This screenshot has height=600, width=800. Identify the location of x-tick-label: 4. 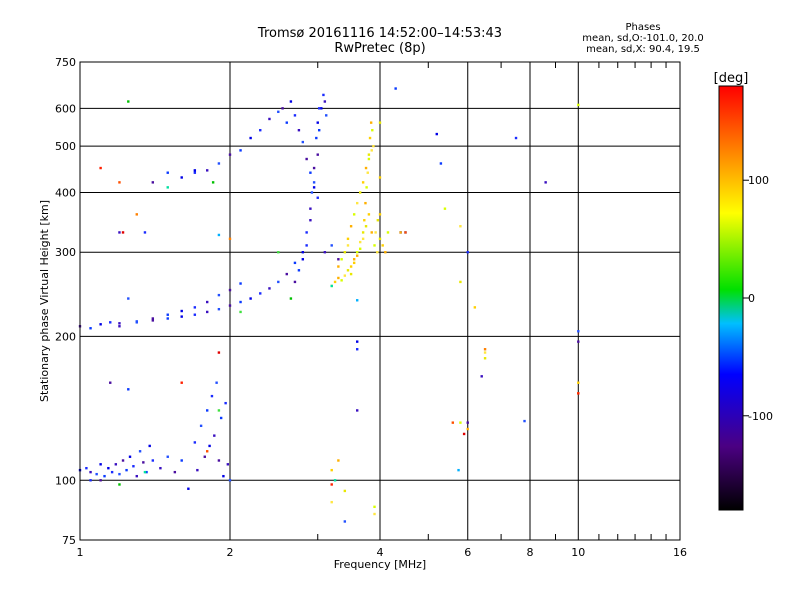
(380, 552).